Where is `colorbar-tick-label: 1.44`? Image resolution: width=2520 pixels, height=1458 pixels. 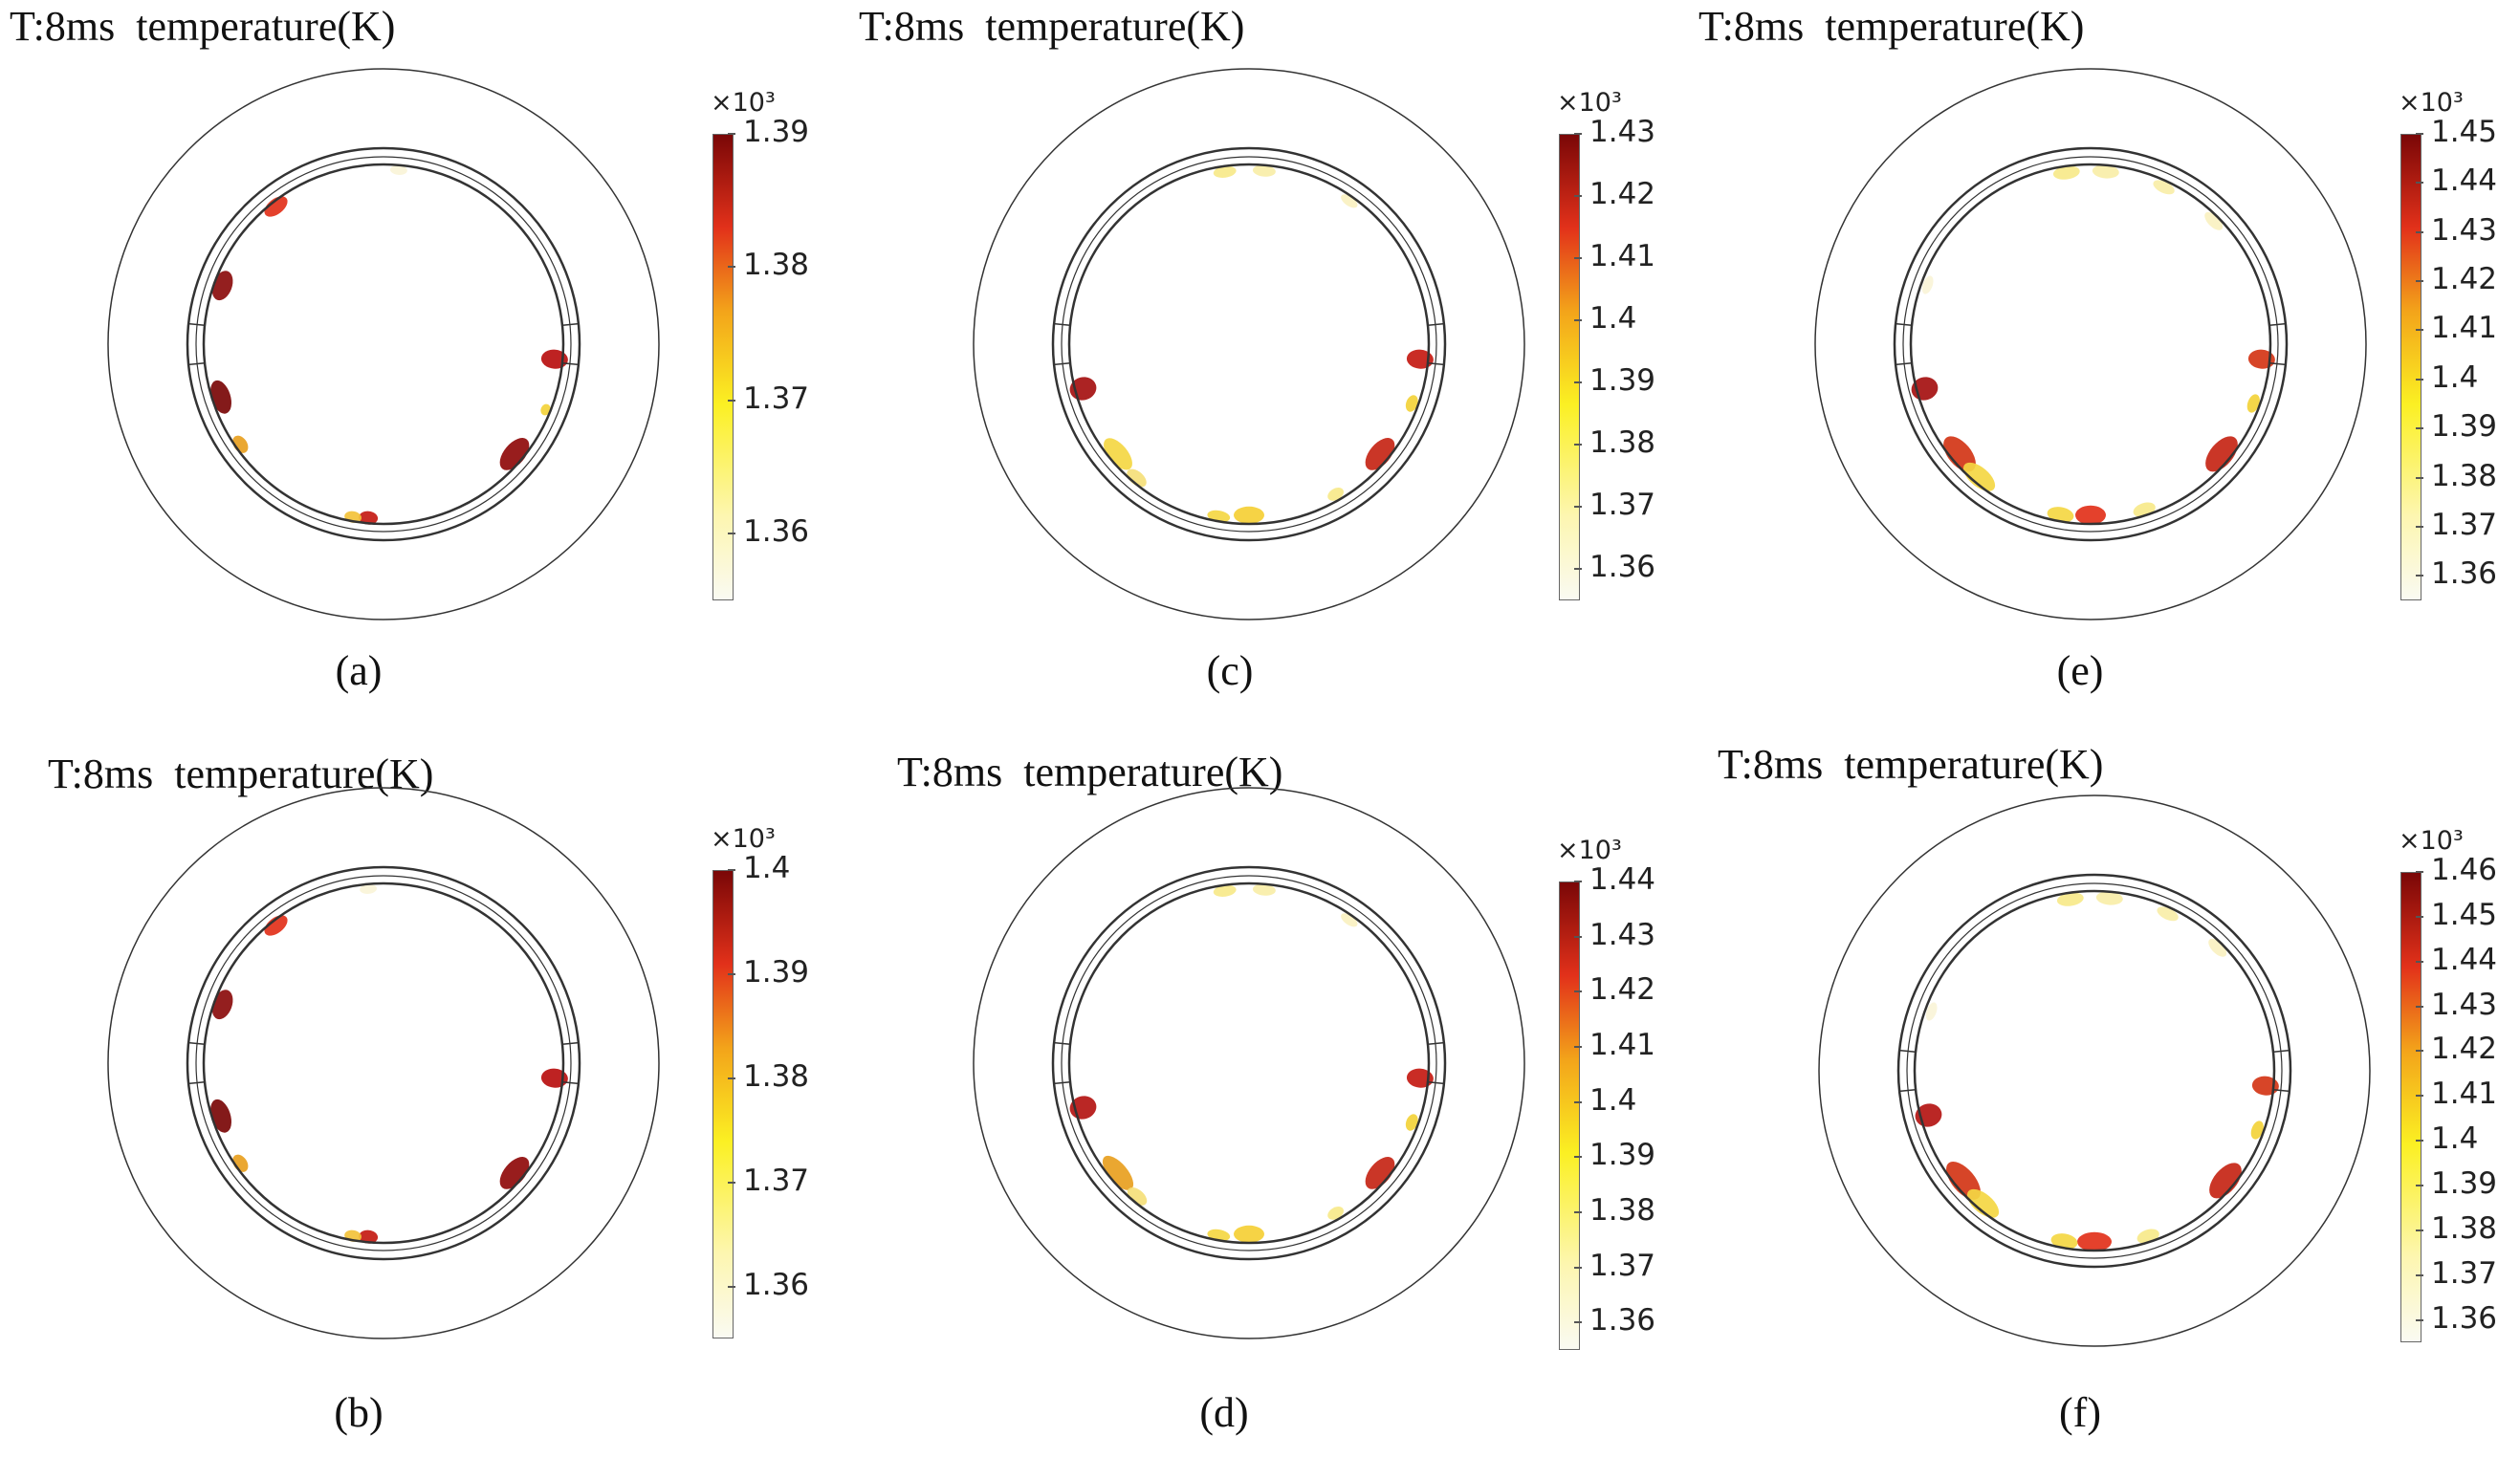
colorbar-tick-label: 1.44 is located at coordinates (2464, 181).